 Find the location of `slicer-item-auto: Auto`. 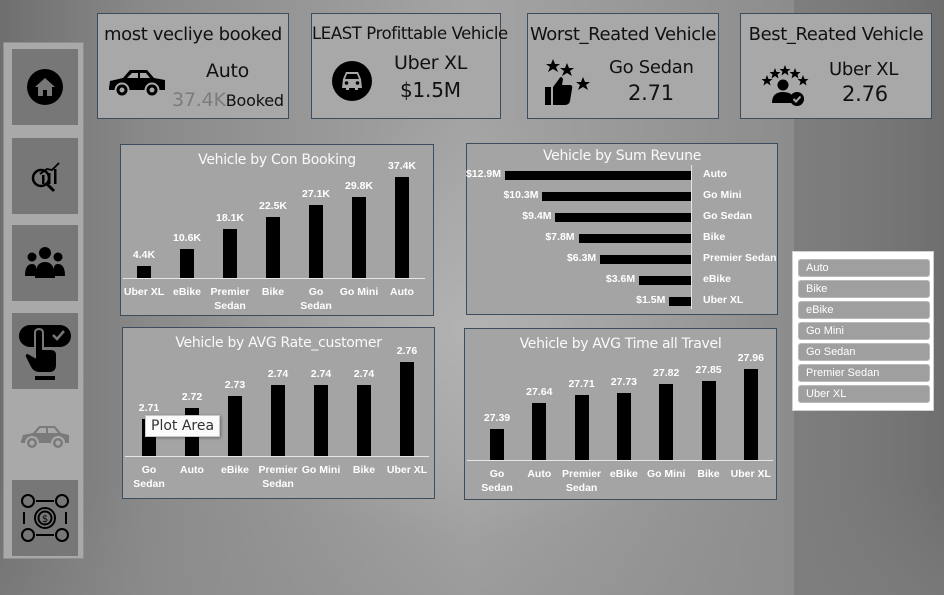

slicer-item-auto: Auto is located at coordinates (864, 268).